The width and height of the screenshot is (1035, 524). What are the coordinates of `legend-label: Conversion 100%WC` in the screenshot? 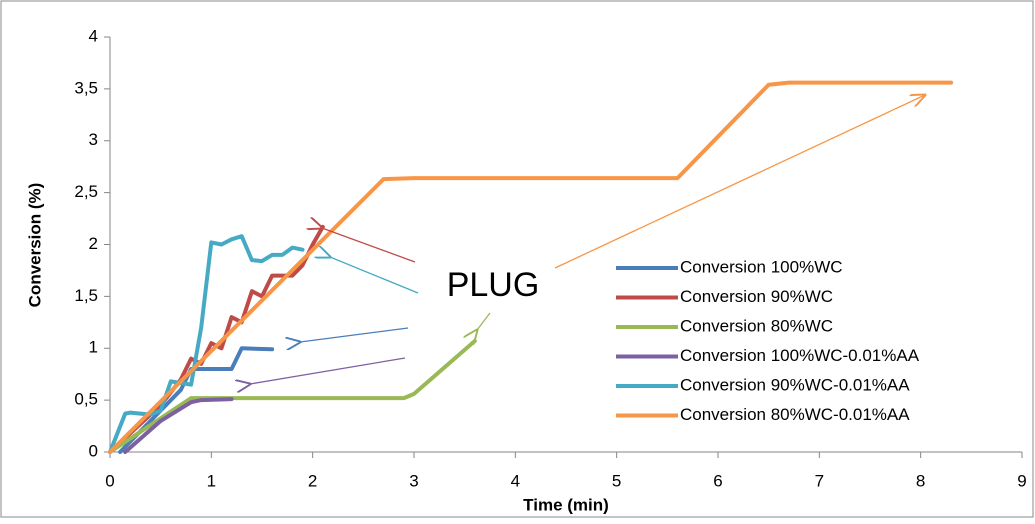 It's located at (761, 266).